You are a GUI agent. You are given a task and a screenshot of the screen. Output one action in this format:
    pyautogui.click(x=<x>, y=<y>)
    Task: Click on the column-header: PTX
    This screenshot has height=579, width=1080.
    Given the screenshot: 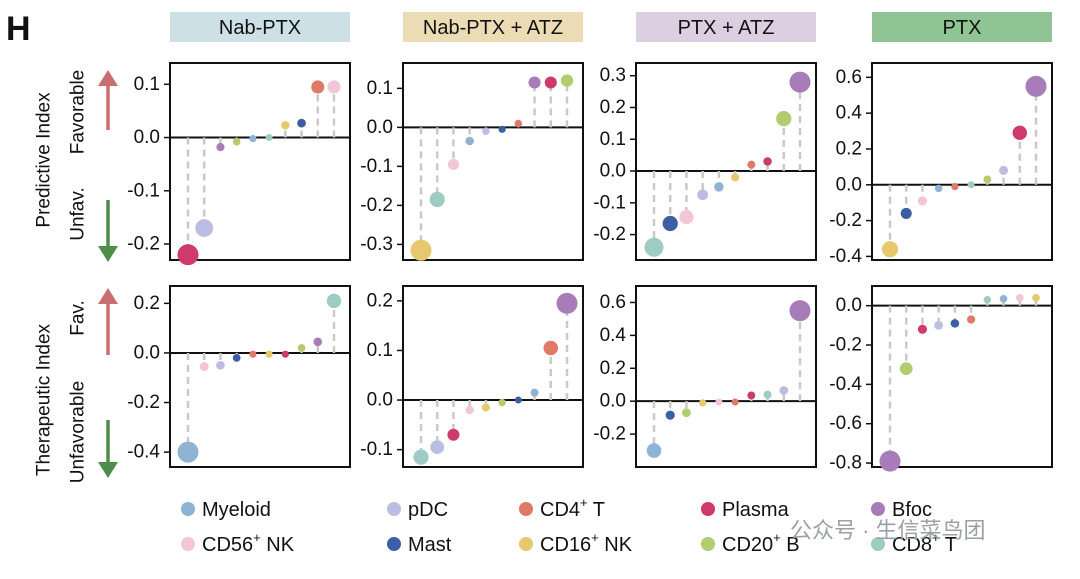 What is the action you would take?
    pyautogui.click(x=962, y=27)
    